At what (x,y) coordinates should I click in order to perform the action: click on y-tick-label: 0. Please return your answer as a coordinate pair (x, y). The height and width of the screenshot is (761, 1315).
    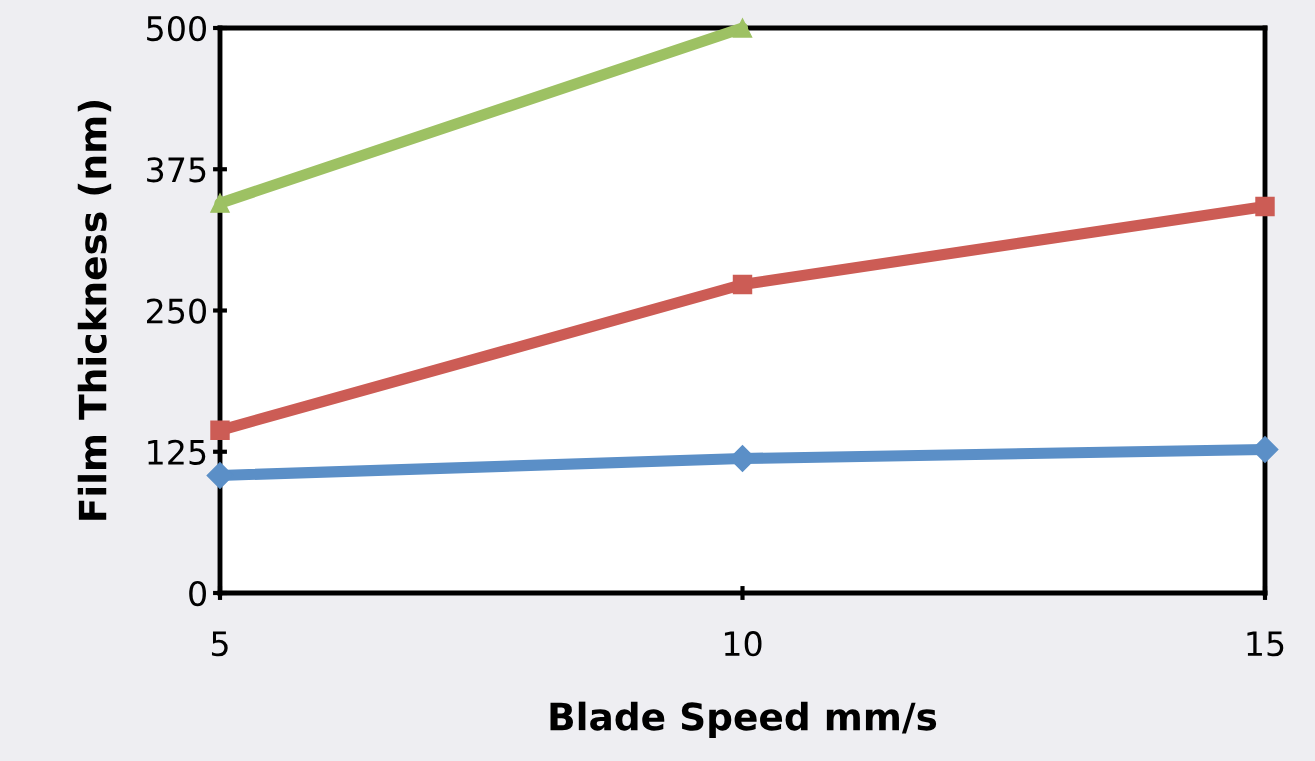
    Looking at the image, I should click on (197, 593).